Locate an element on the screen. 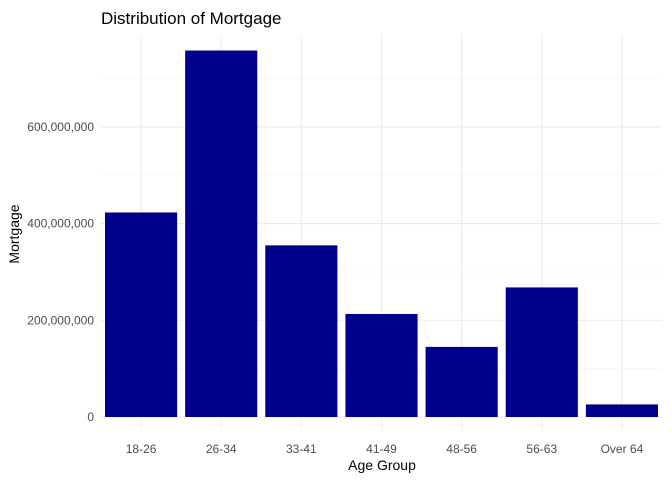  y-tick-label: 0 is located at coordinates (90, 417).